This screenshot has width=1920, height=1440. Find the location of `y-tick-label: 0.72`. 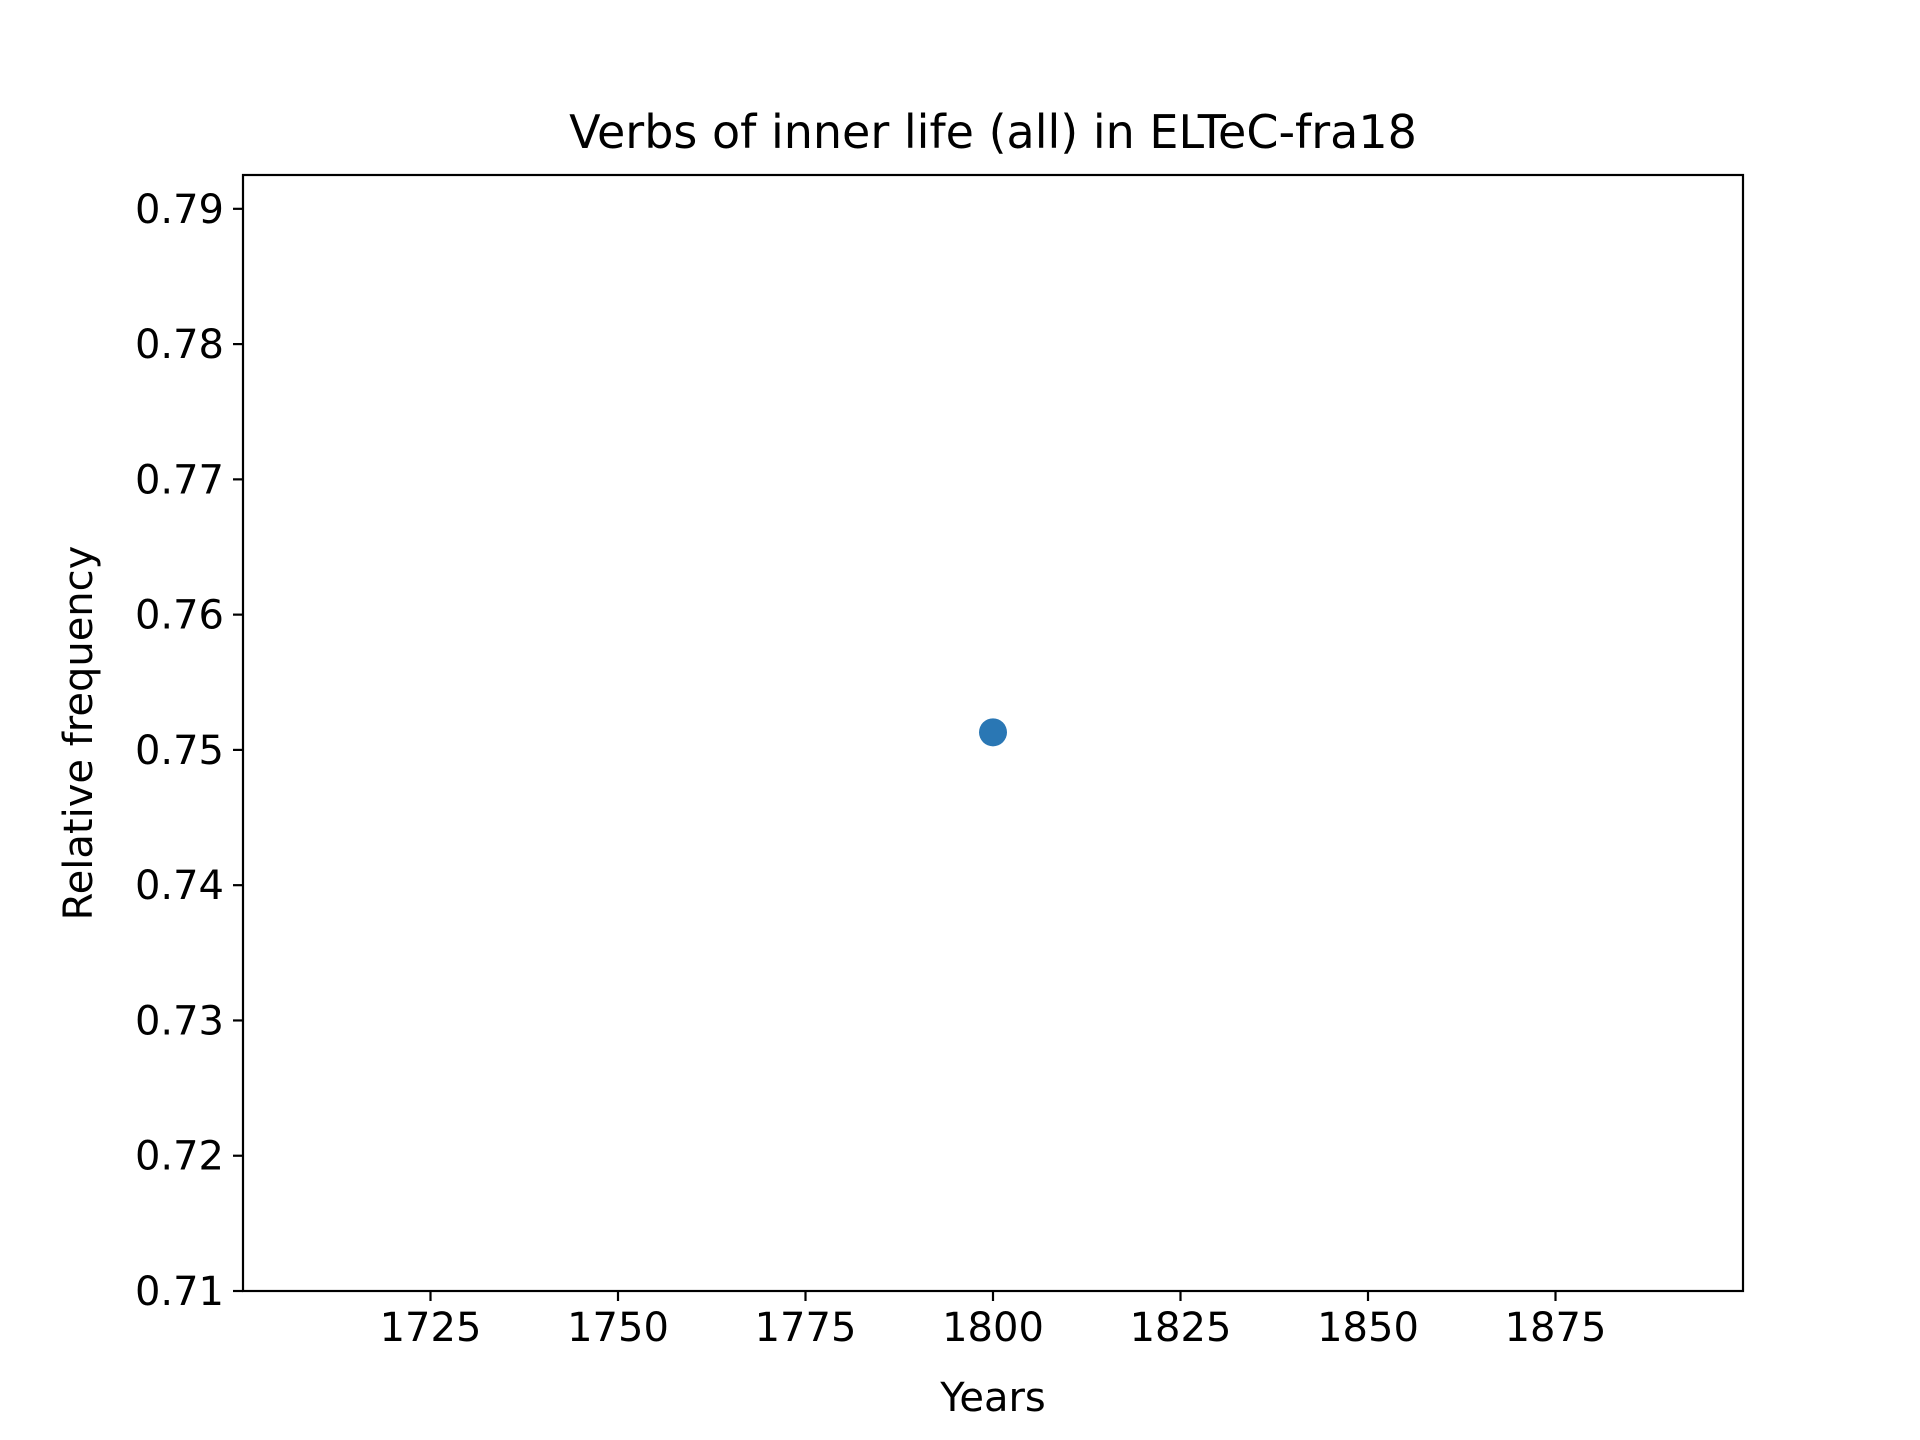

y-tick-label: 0.72 is located at coordinates (179, 1157).